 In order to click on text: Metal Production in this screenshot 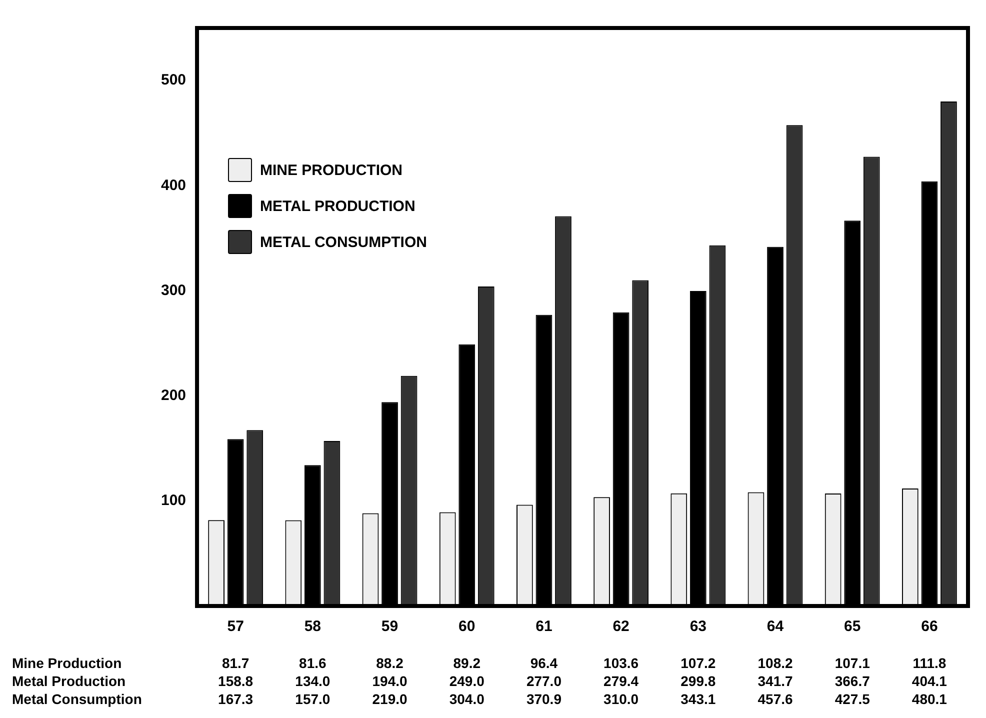, I will do `click(69, 680)`.